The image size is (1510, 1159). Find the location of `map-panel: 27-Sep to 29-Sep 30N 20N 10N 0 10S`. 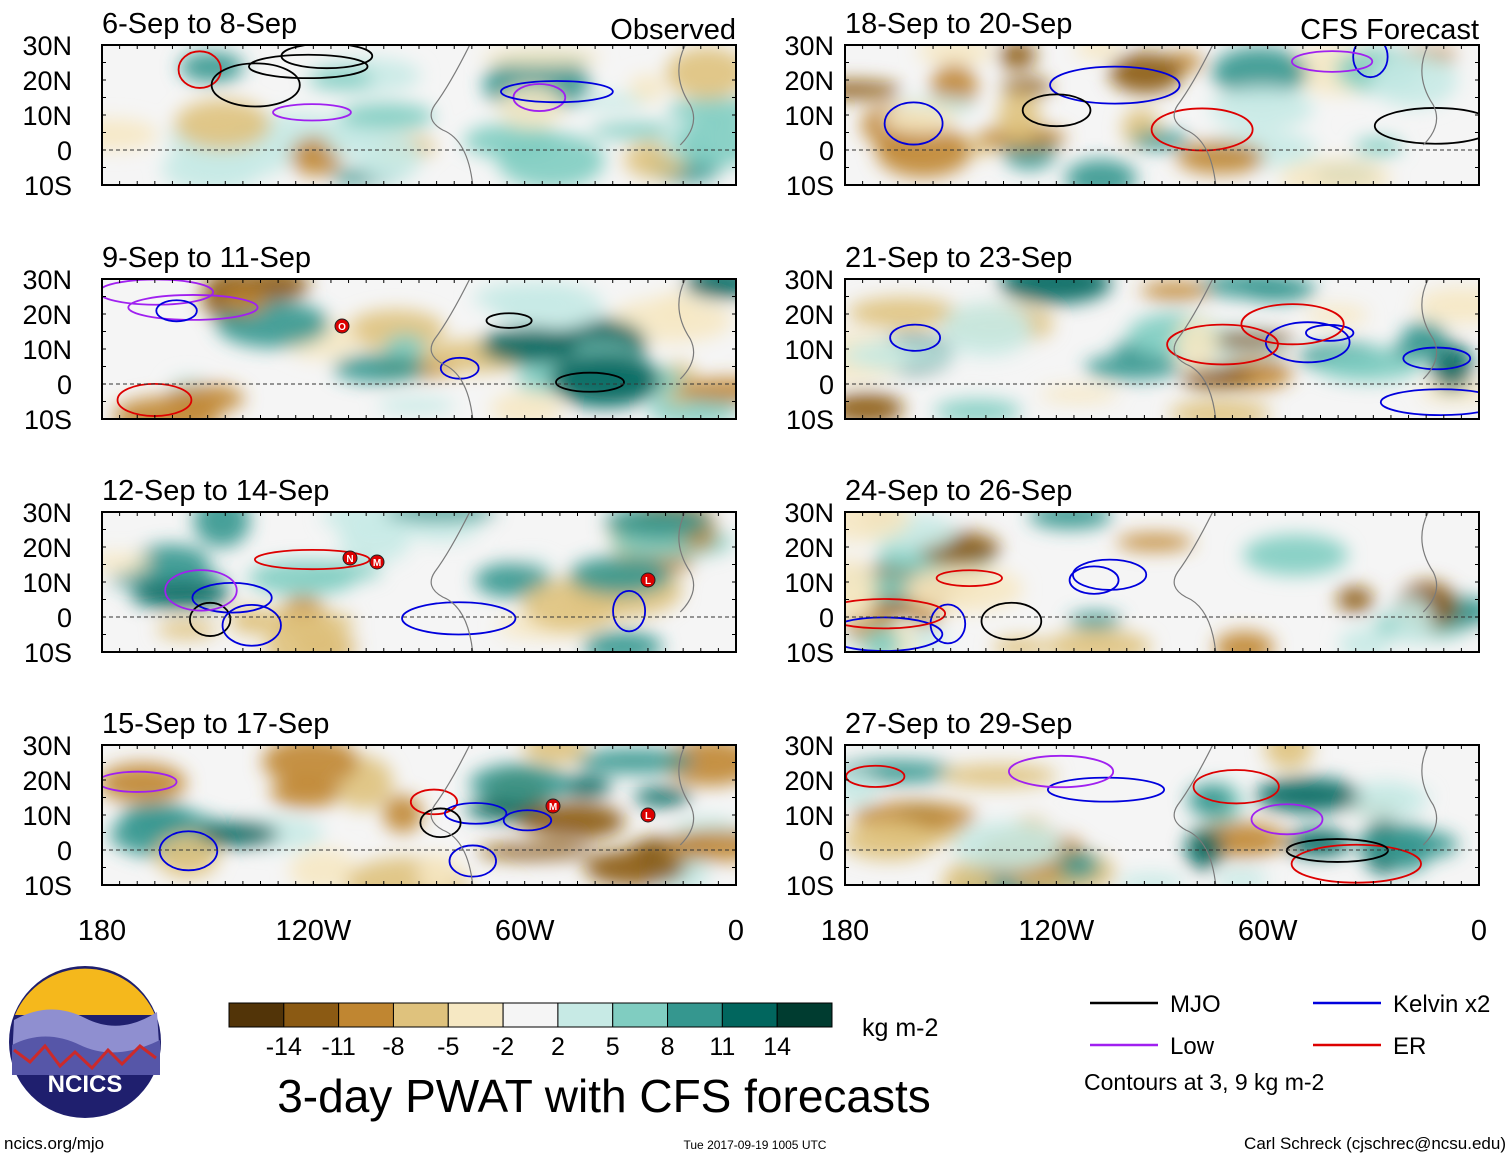

map-panel: 27-Sep to 29-Sep 30N 20N 10N 0 10S is located at coordinates (1132, 804).